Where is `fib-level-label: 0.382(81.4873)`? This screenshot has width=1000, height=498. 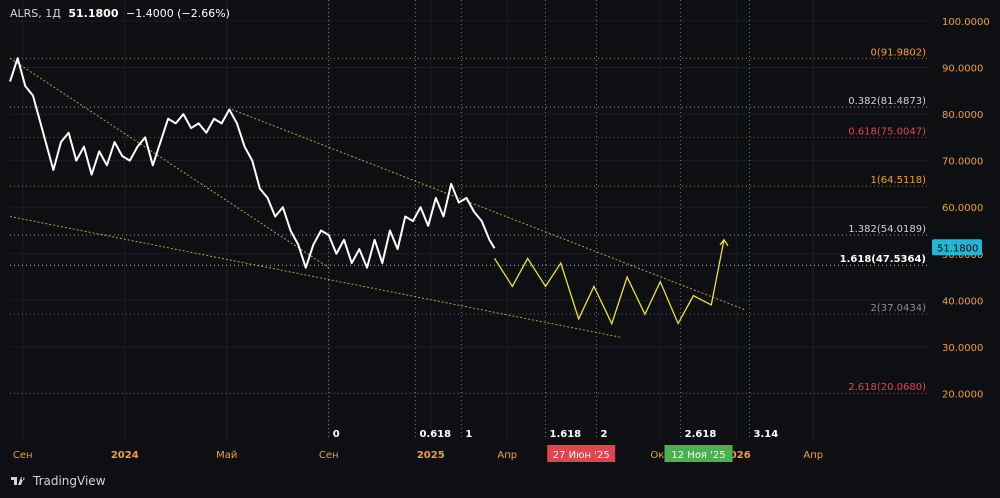
fib-level-label: 0.382(81.4873) is located at coordinates (887, 101).